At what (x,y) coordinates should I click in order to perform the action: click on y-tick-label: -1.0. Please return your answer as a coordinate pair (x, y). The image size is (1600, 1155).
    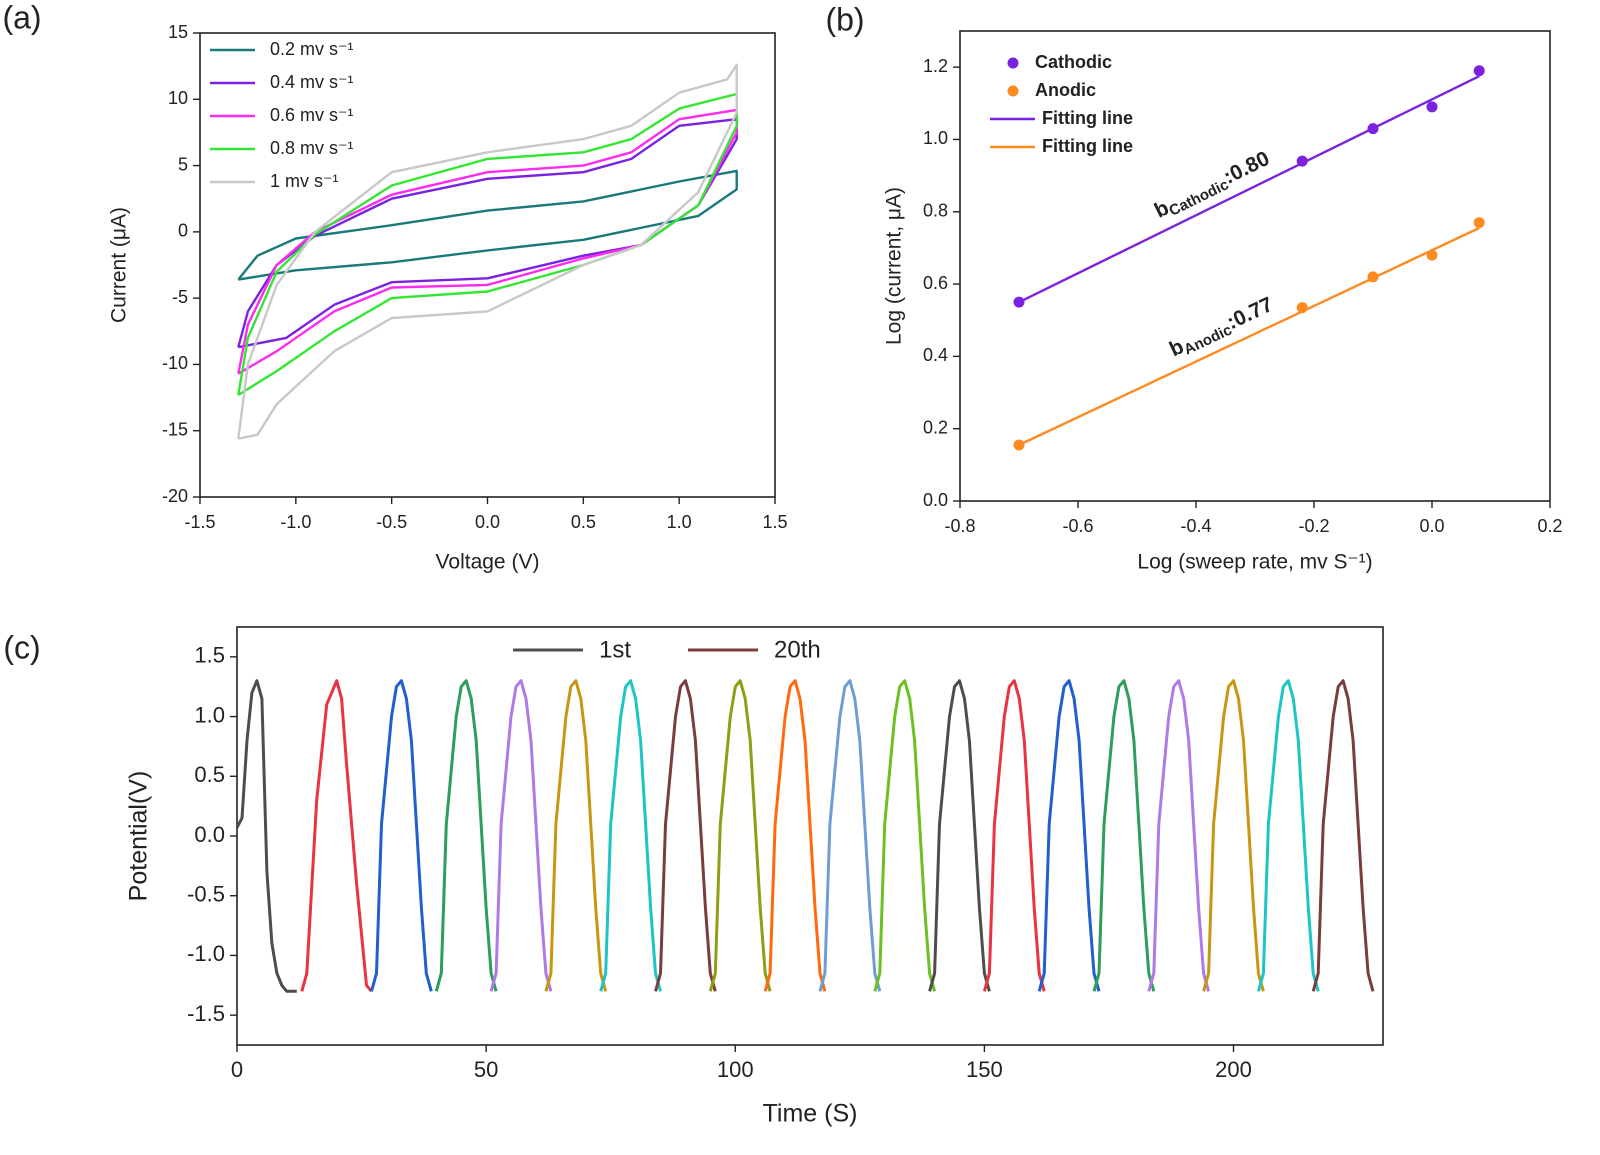
    Looking at the image, I should click on (206, 953).